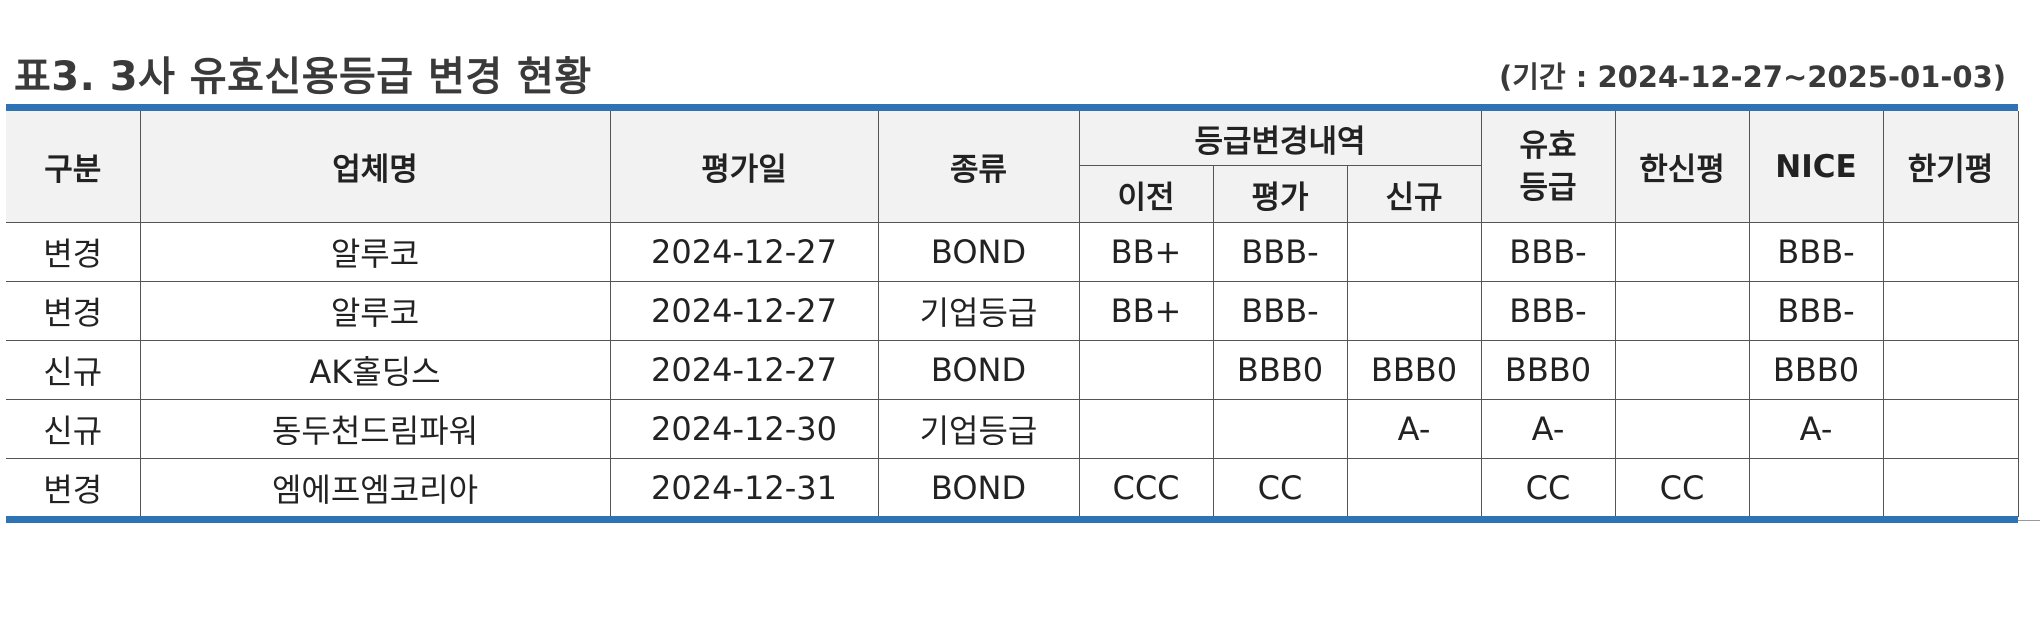 This screenshot has height=624, width=2040. Describe the element at coordinates (1548, 145) in the screenshot. I see `header-valid-grade-line1: 유효` at that location.